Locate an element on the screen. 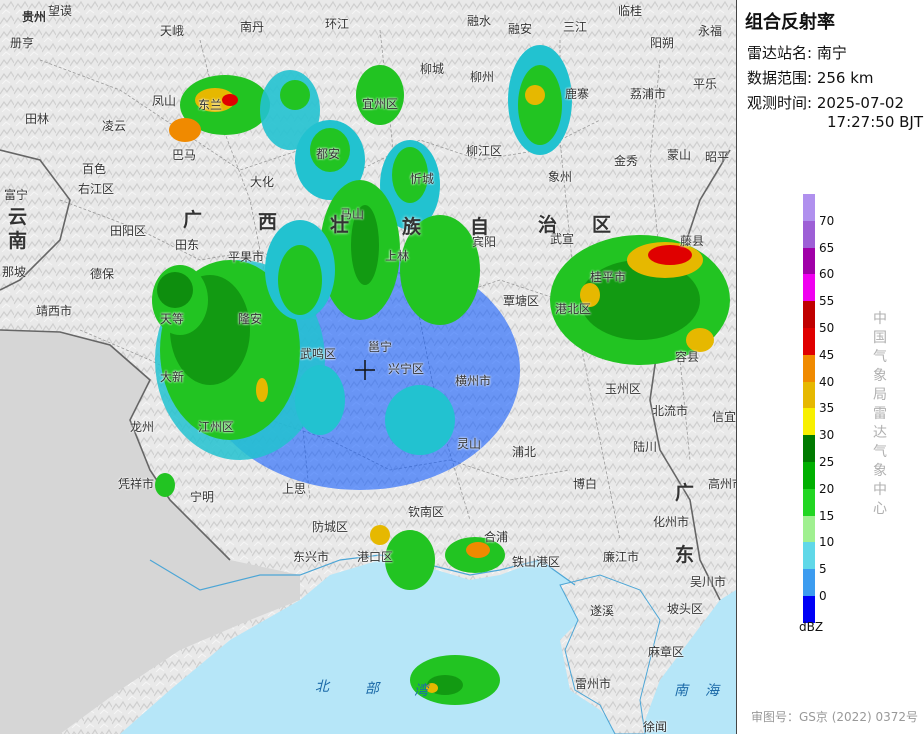 The width and height of the screenshot is (924, 734). sea-label: 湾 is located at coordinates (421, 691).